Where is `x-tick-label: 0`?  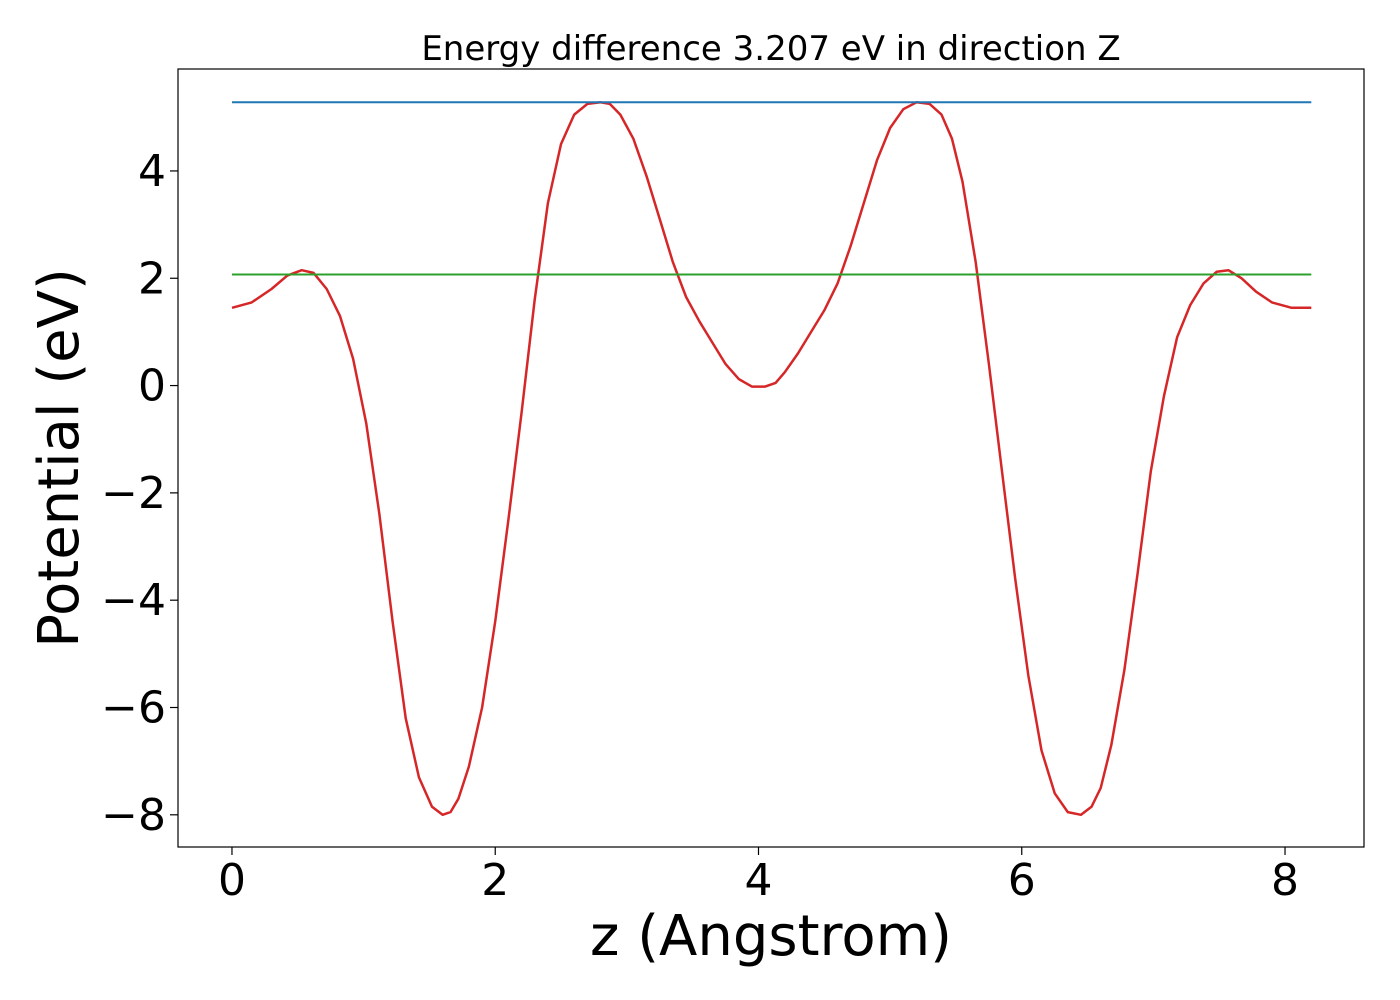
x-tick-label: 0 is located at coordinates (232, 880).